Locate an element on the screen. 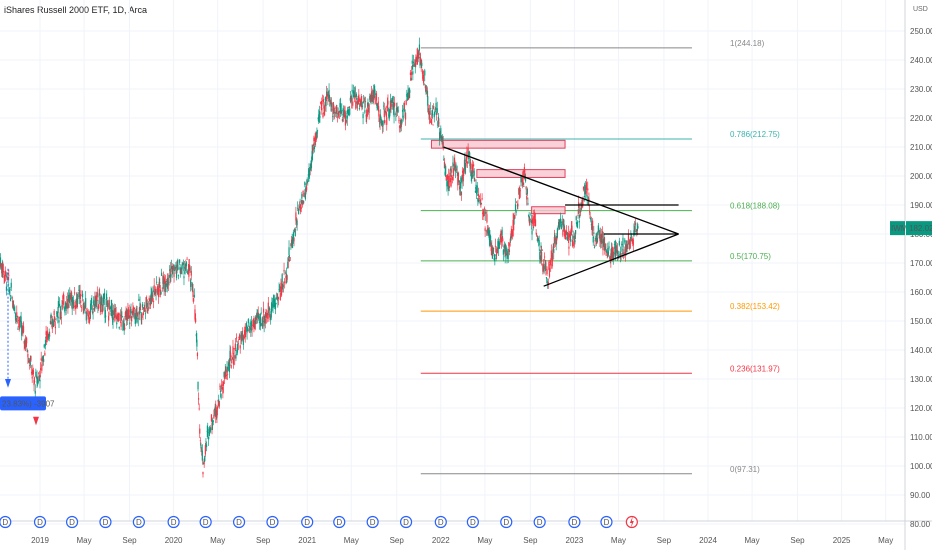 The width and height of the screenshot is (932, 550). x-tick-label: May is located at coordinates (217, 540).